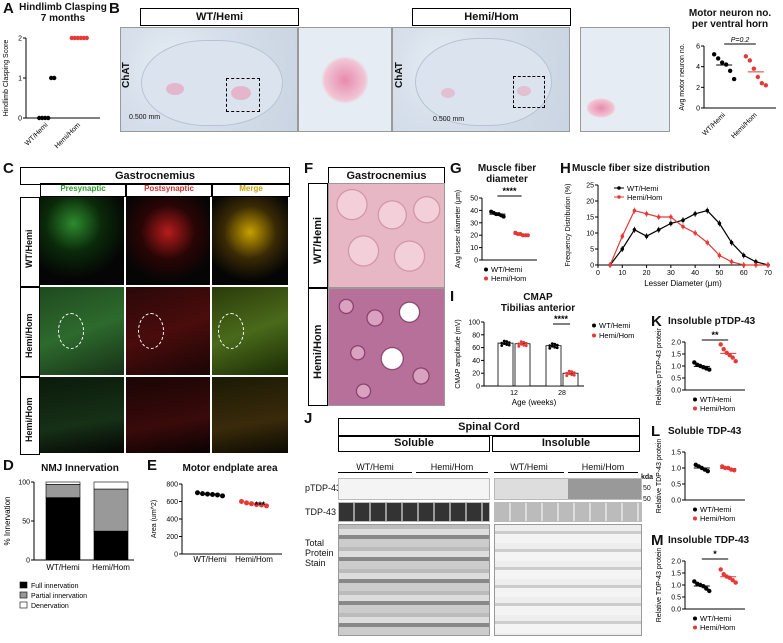 This screenshot has height=643, width=783. What do you see at coordinates (172, 537) in the screenshot?
I see `y-tick-label: 200` at bounding box center [172, 537].